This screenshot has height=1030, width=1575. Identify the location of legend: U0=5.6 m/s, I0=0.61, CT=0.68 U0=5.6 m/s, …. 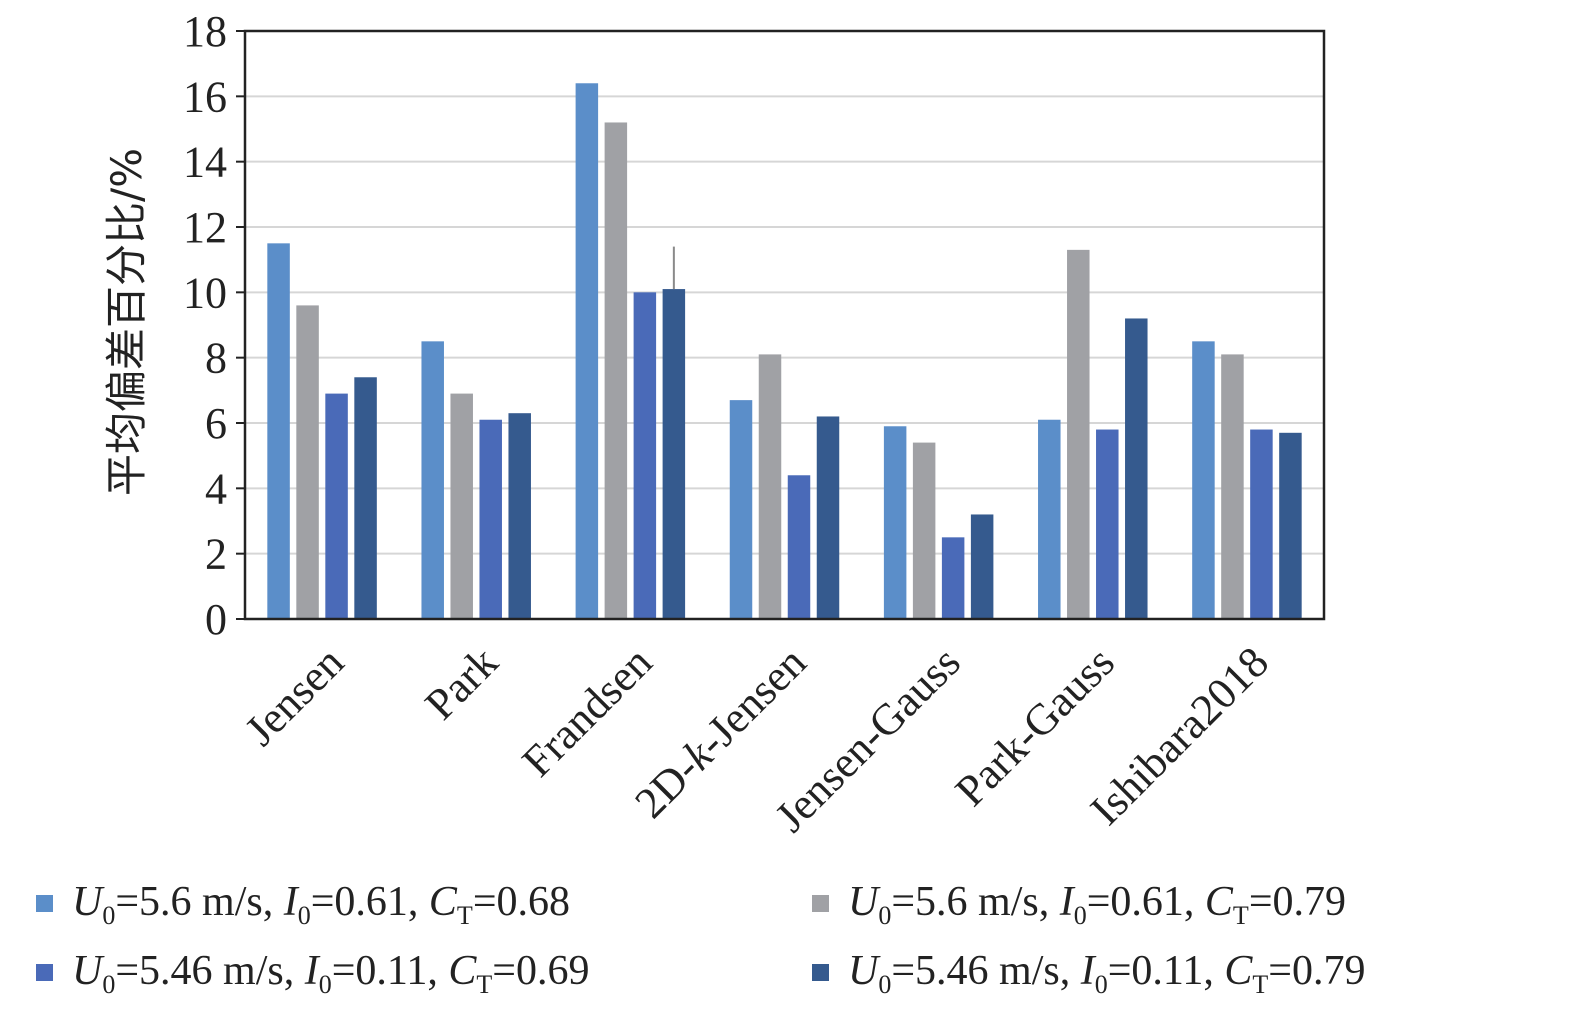
(700, 939).